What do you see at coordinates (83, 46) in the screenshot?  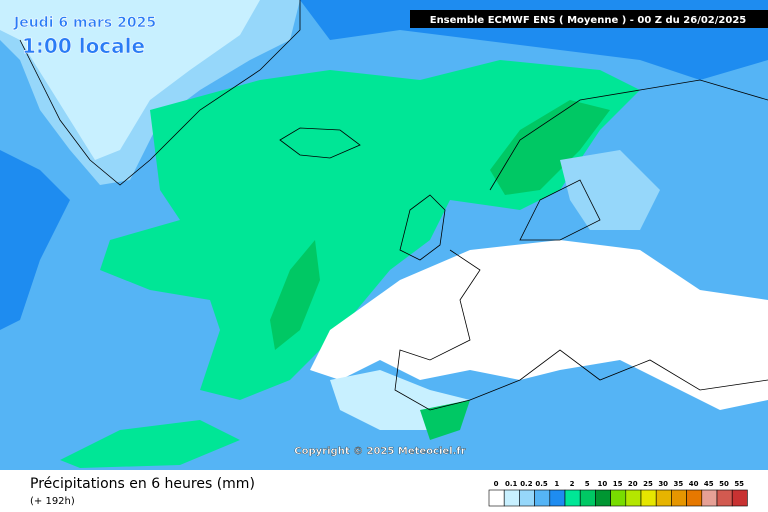 I see `time: 1:00 locale` at bounding box center [83, 46].